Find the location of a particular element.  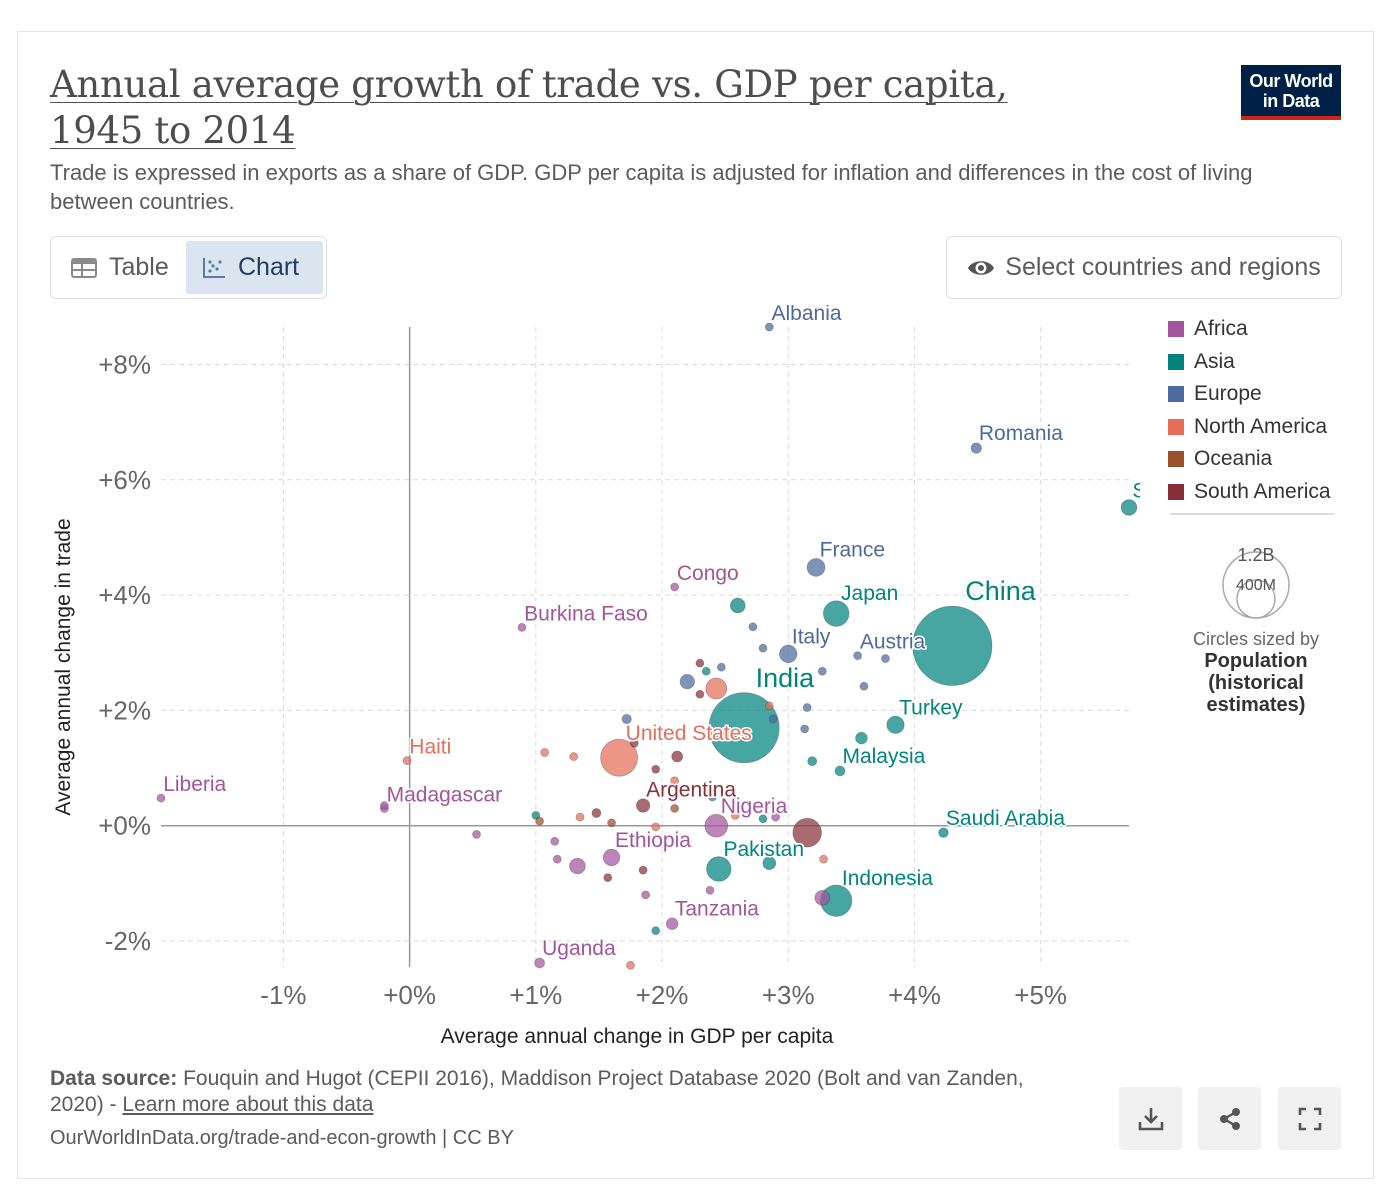

point-label: Japan is located at coordinates (869, 593).